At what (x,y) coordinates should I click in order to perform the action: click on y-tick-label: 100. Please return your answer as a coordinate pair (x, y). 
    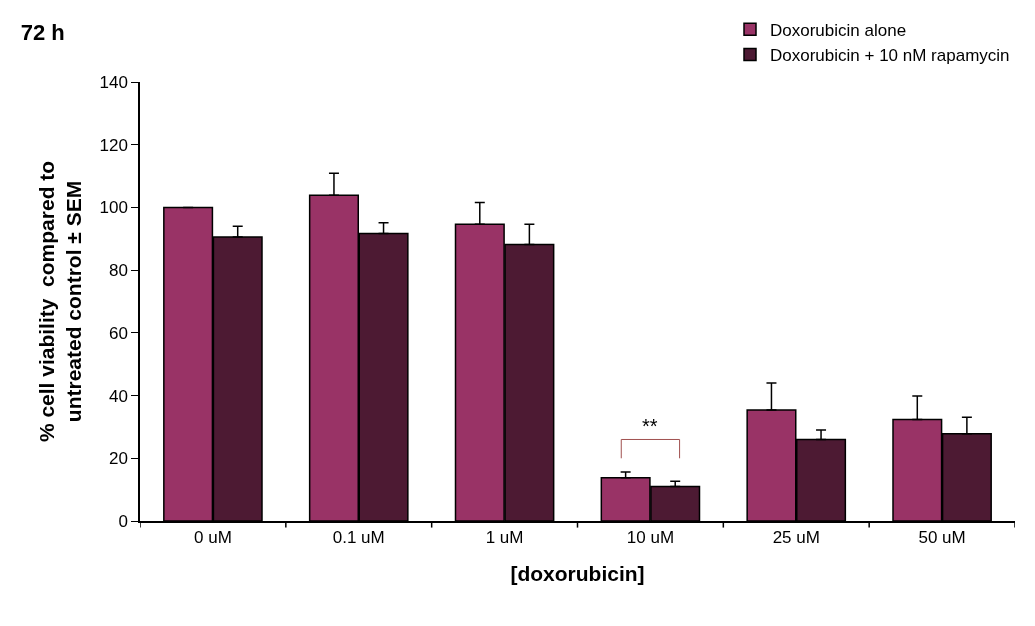
    Looking at the image, I should click on (113, 208).